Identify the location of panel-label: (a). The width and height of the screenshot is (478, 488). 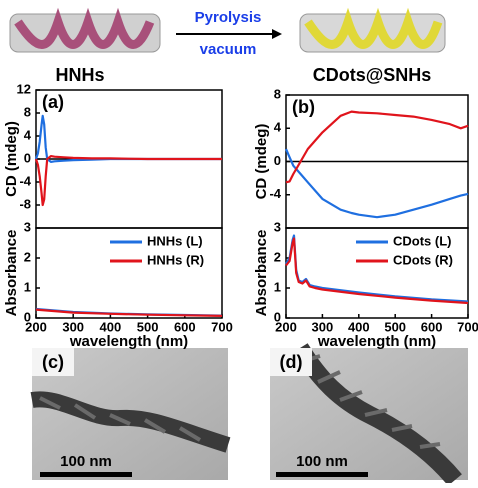
(53, 102).